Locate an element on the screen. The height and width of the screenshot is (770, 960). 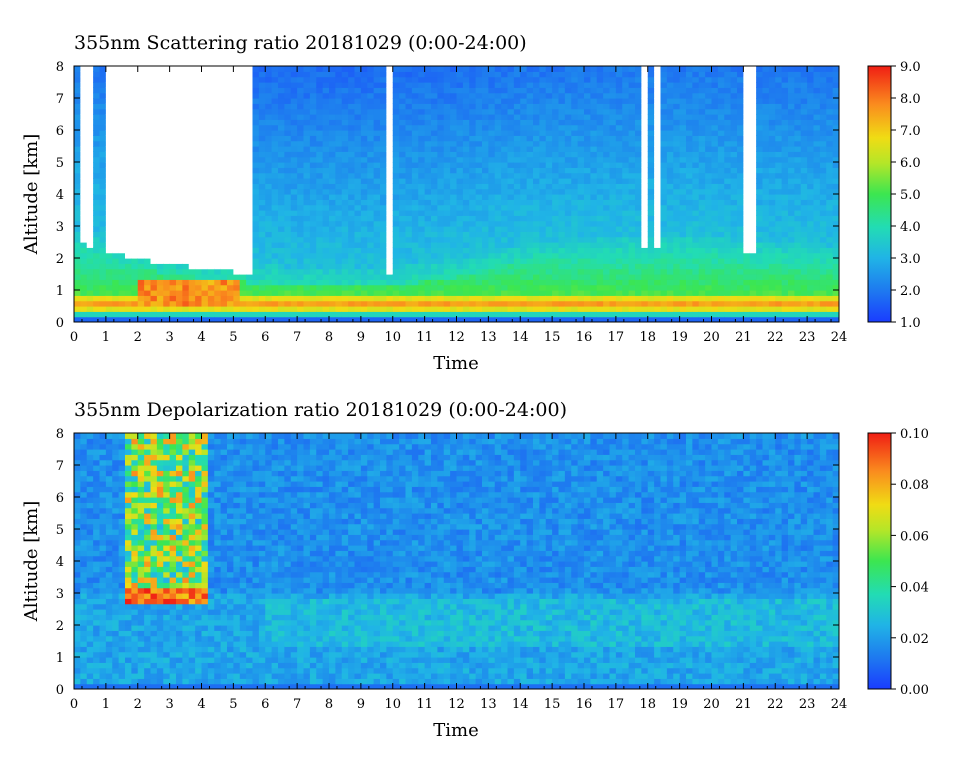
colorbar-tick-label: 8.0 is located at coordinates (910, 99).